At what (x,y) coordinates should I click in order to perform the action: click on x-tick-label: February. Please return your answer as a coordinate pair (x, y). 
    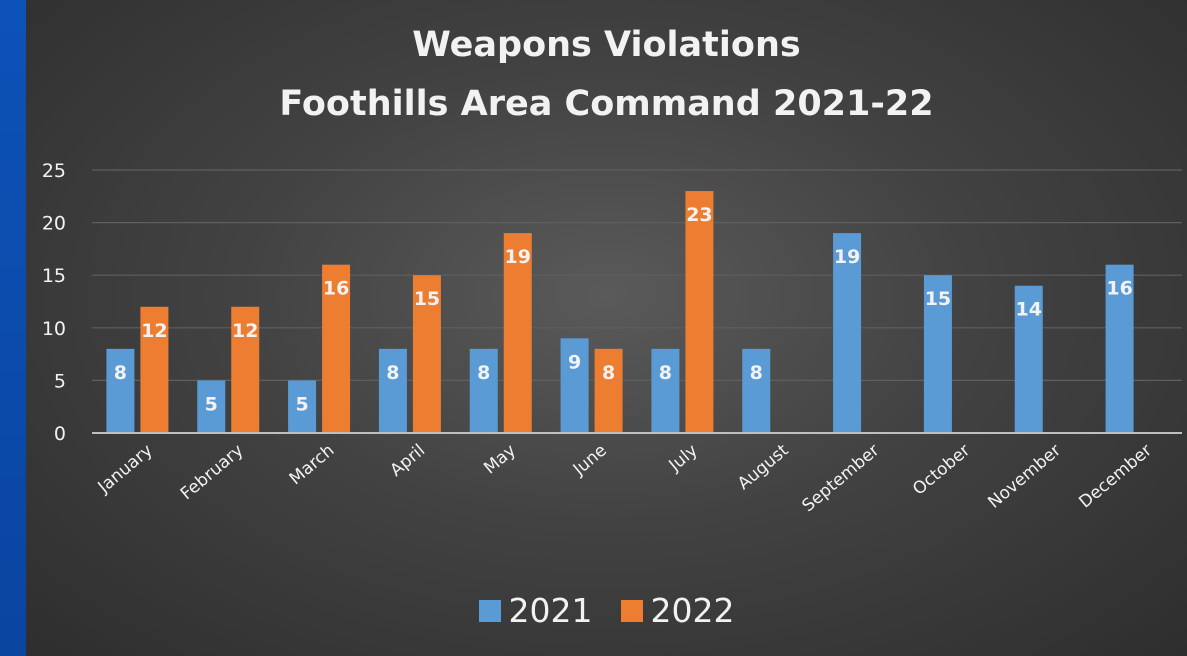
    Looking at the image, I should click on (212, 473).